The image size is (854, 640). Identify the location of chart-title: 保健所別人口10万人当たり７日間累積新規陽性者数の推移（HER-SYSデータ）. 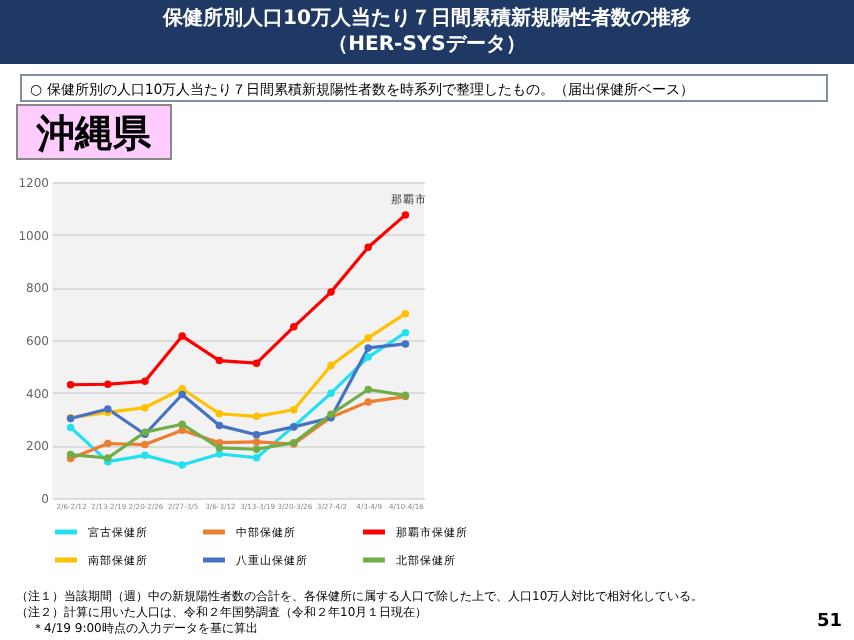
(427, 32).